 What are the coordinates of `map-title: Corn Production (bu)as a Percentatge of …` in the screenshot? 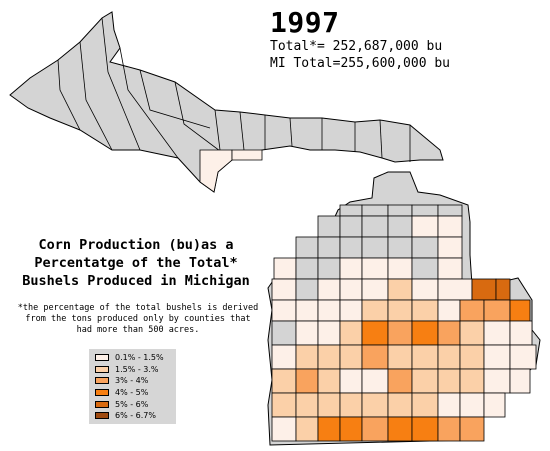 It's located at (136, 263).